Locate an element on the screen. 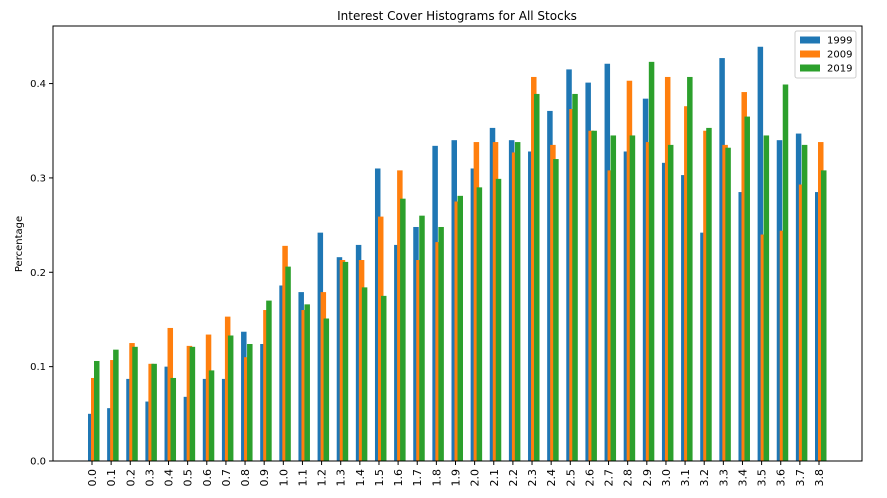 Image resolution: width=887 pixels, height=498 pixels. x-tick-label: 1.6 is located at coordinates (398, 478).